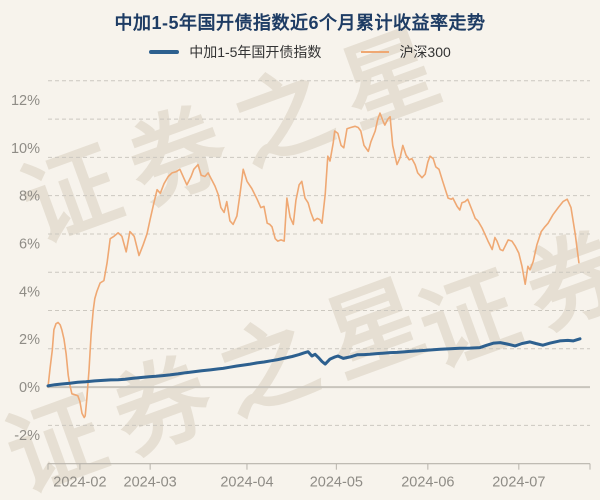 This screenshot has width=600, height=500. I want to click on y-axis-label: 12%, so click(25, 101).